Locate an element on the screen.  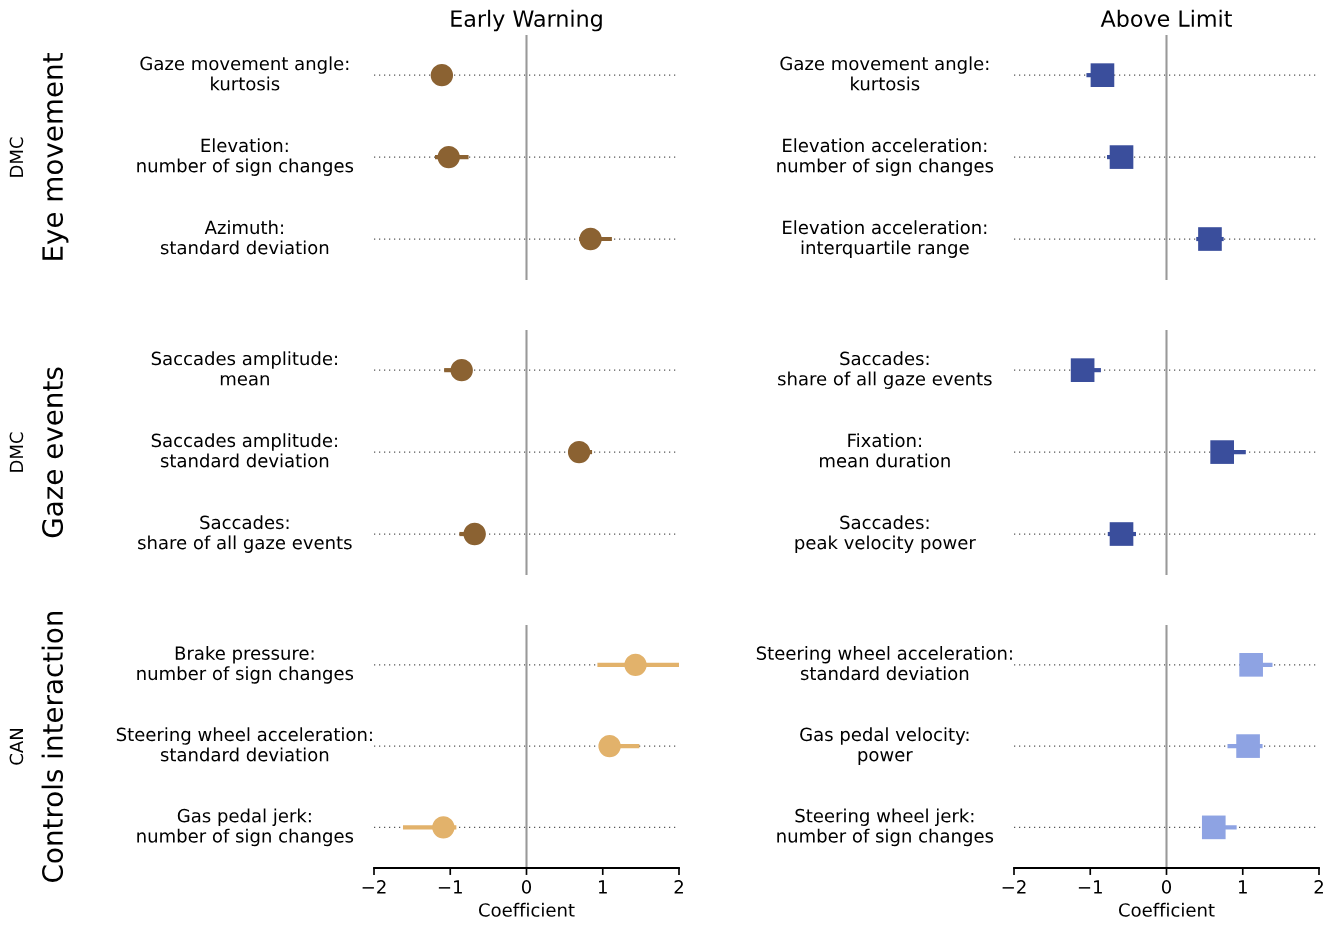
chart-title: Above Limit is located at coordinates (1166, 18).